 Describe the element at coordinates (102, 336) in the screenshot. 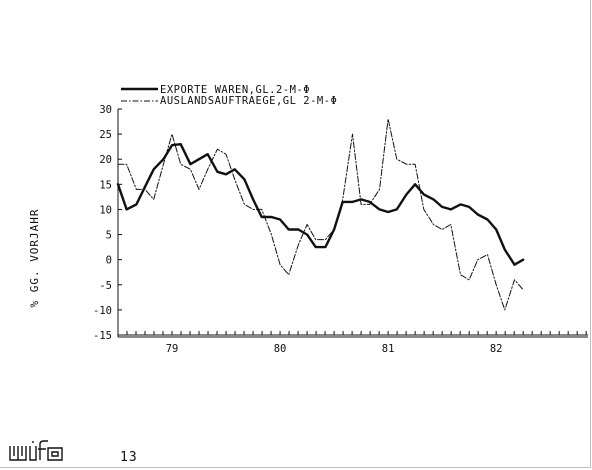

I see `y-tick-label: -15` at that location.